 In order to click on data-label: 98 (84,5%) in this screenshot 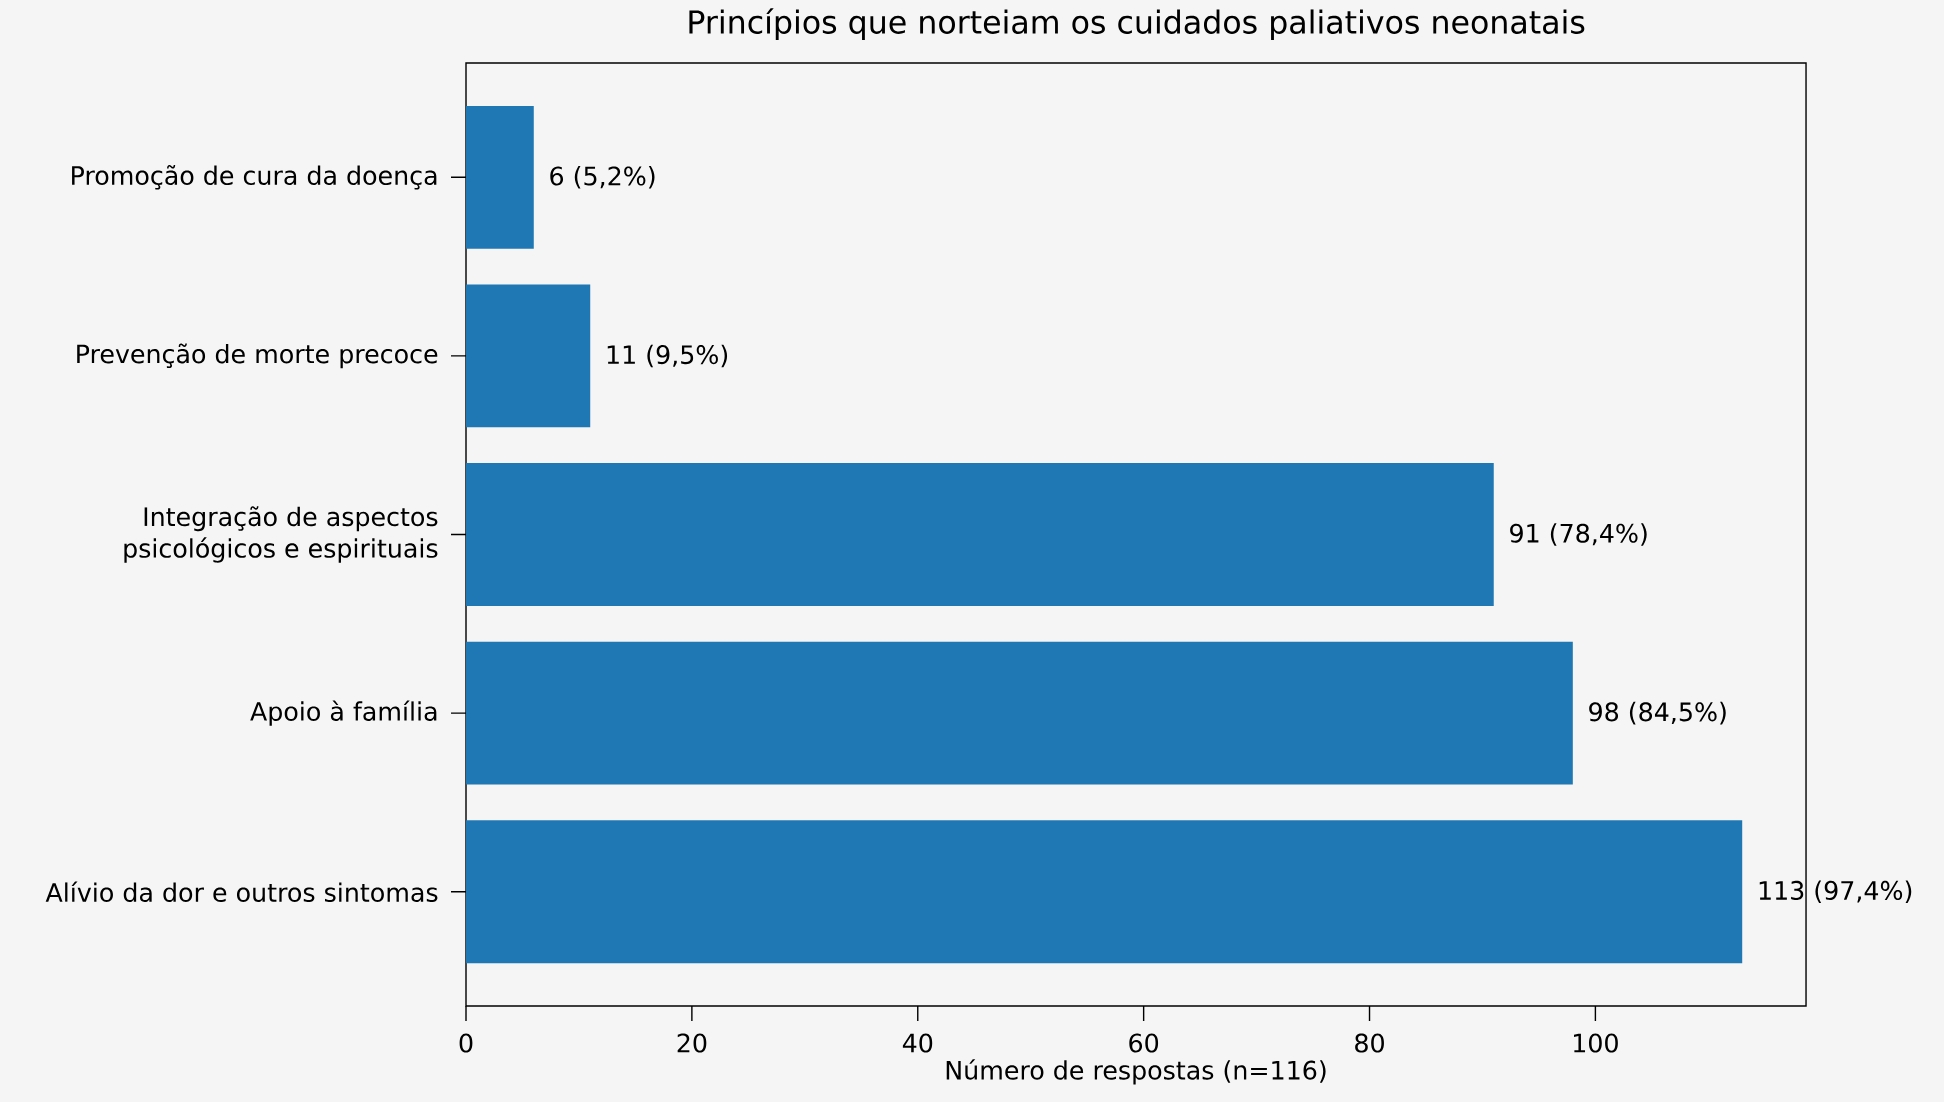, I will do `click(1657, 713)`.